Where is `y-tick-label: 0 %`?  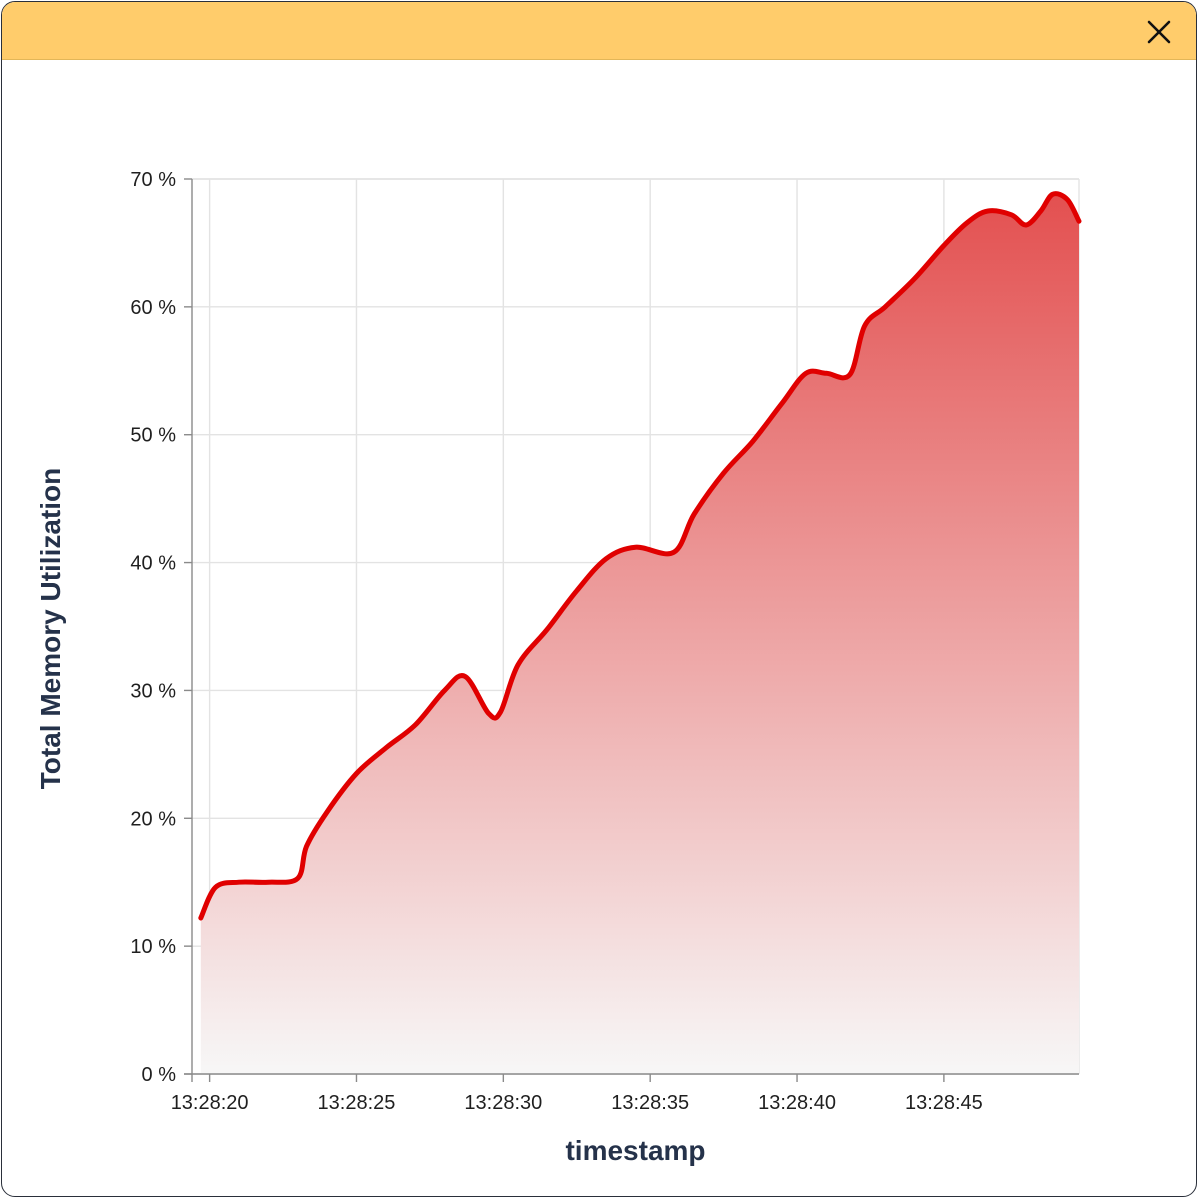
y-tick-label: 0 % is located at coordinates (159, 1075).